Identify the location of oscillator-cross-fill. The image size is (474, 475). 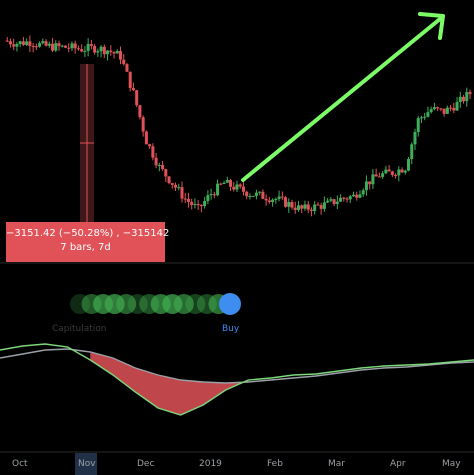
(169, 383).